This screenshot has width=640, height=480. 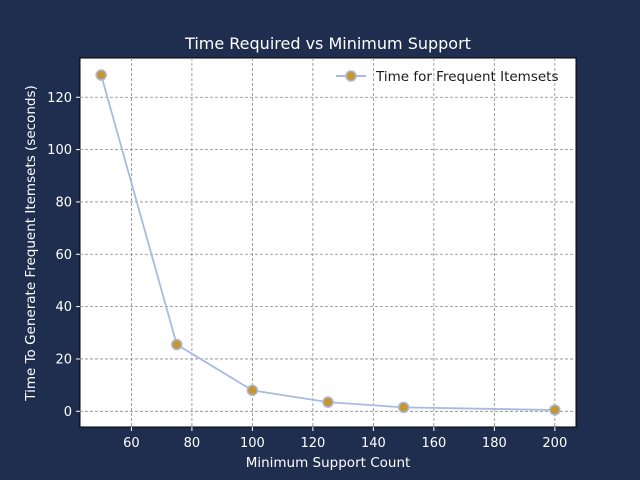 I want to click on y-tick-label: 20, so click(x=63, y=359).